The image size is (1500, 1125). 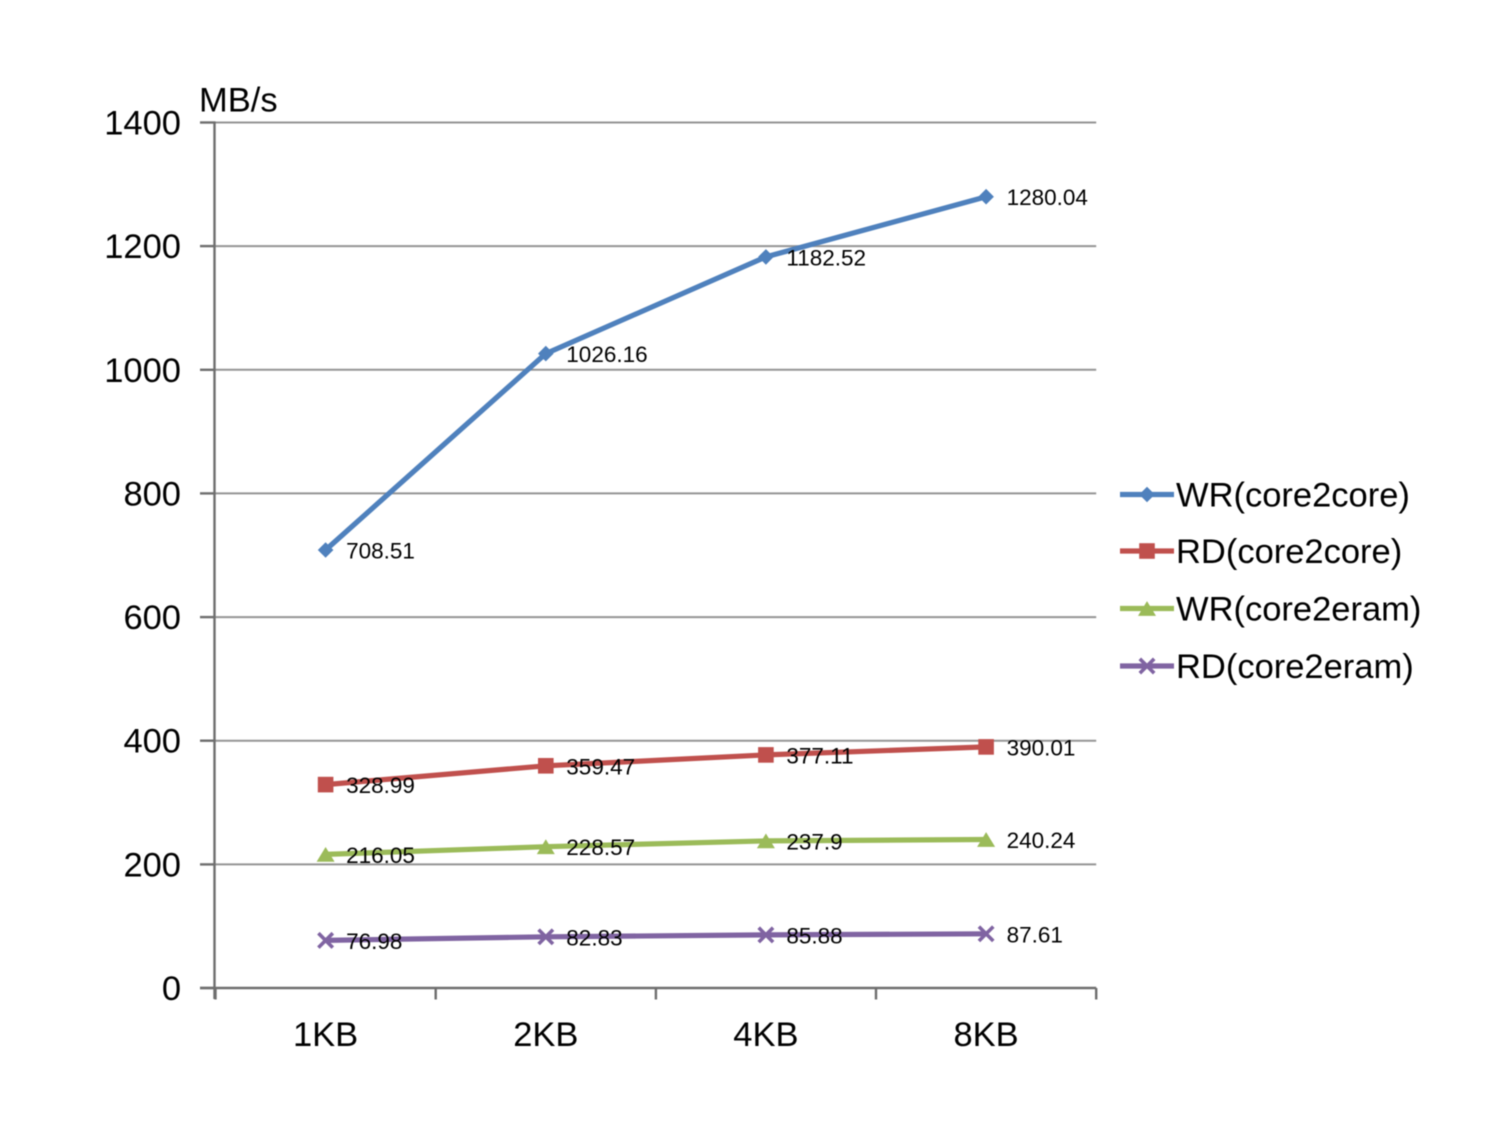 I want to click on svg-text: RD(core2core), so click(x=1289, y=552).